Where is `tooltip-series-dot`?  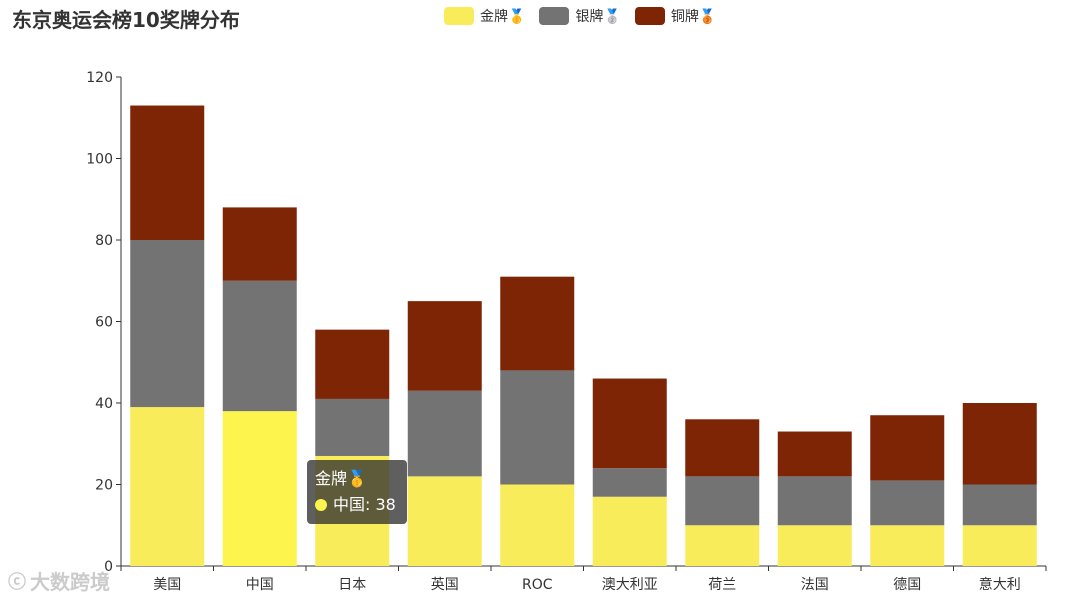 tooltip-series-dot is located at coordinates (321, 505).